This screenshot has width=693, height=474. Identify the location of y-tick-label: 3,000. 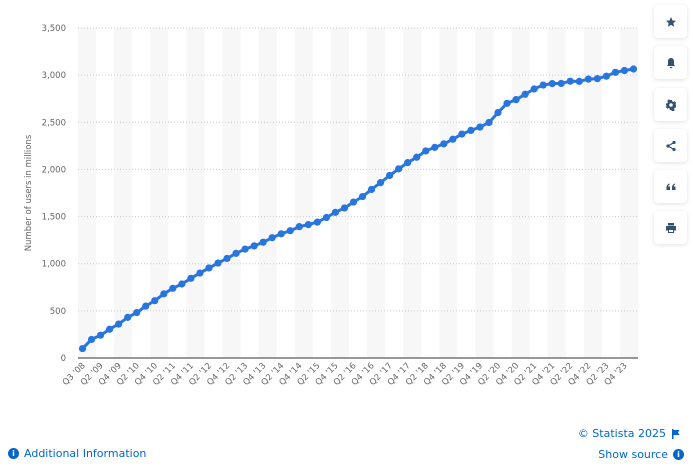
(54, 76).